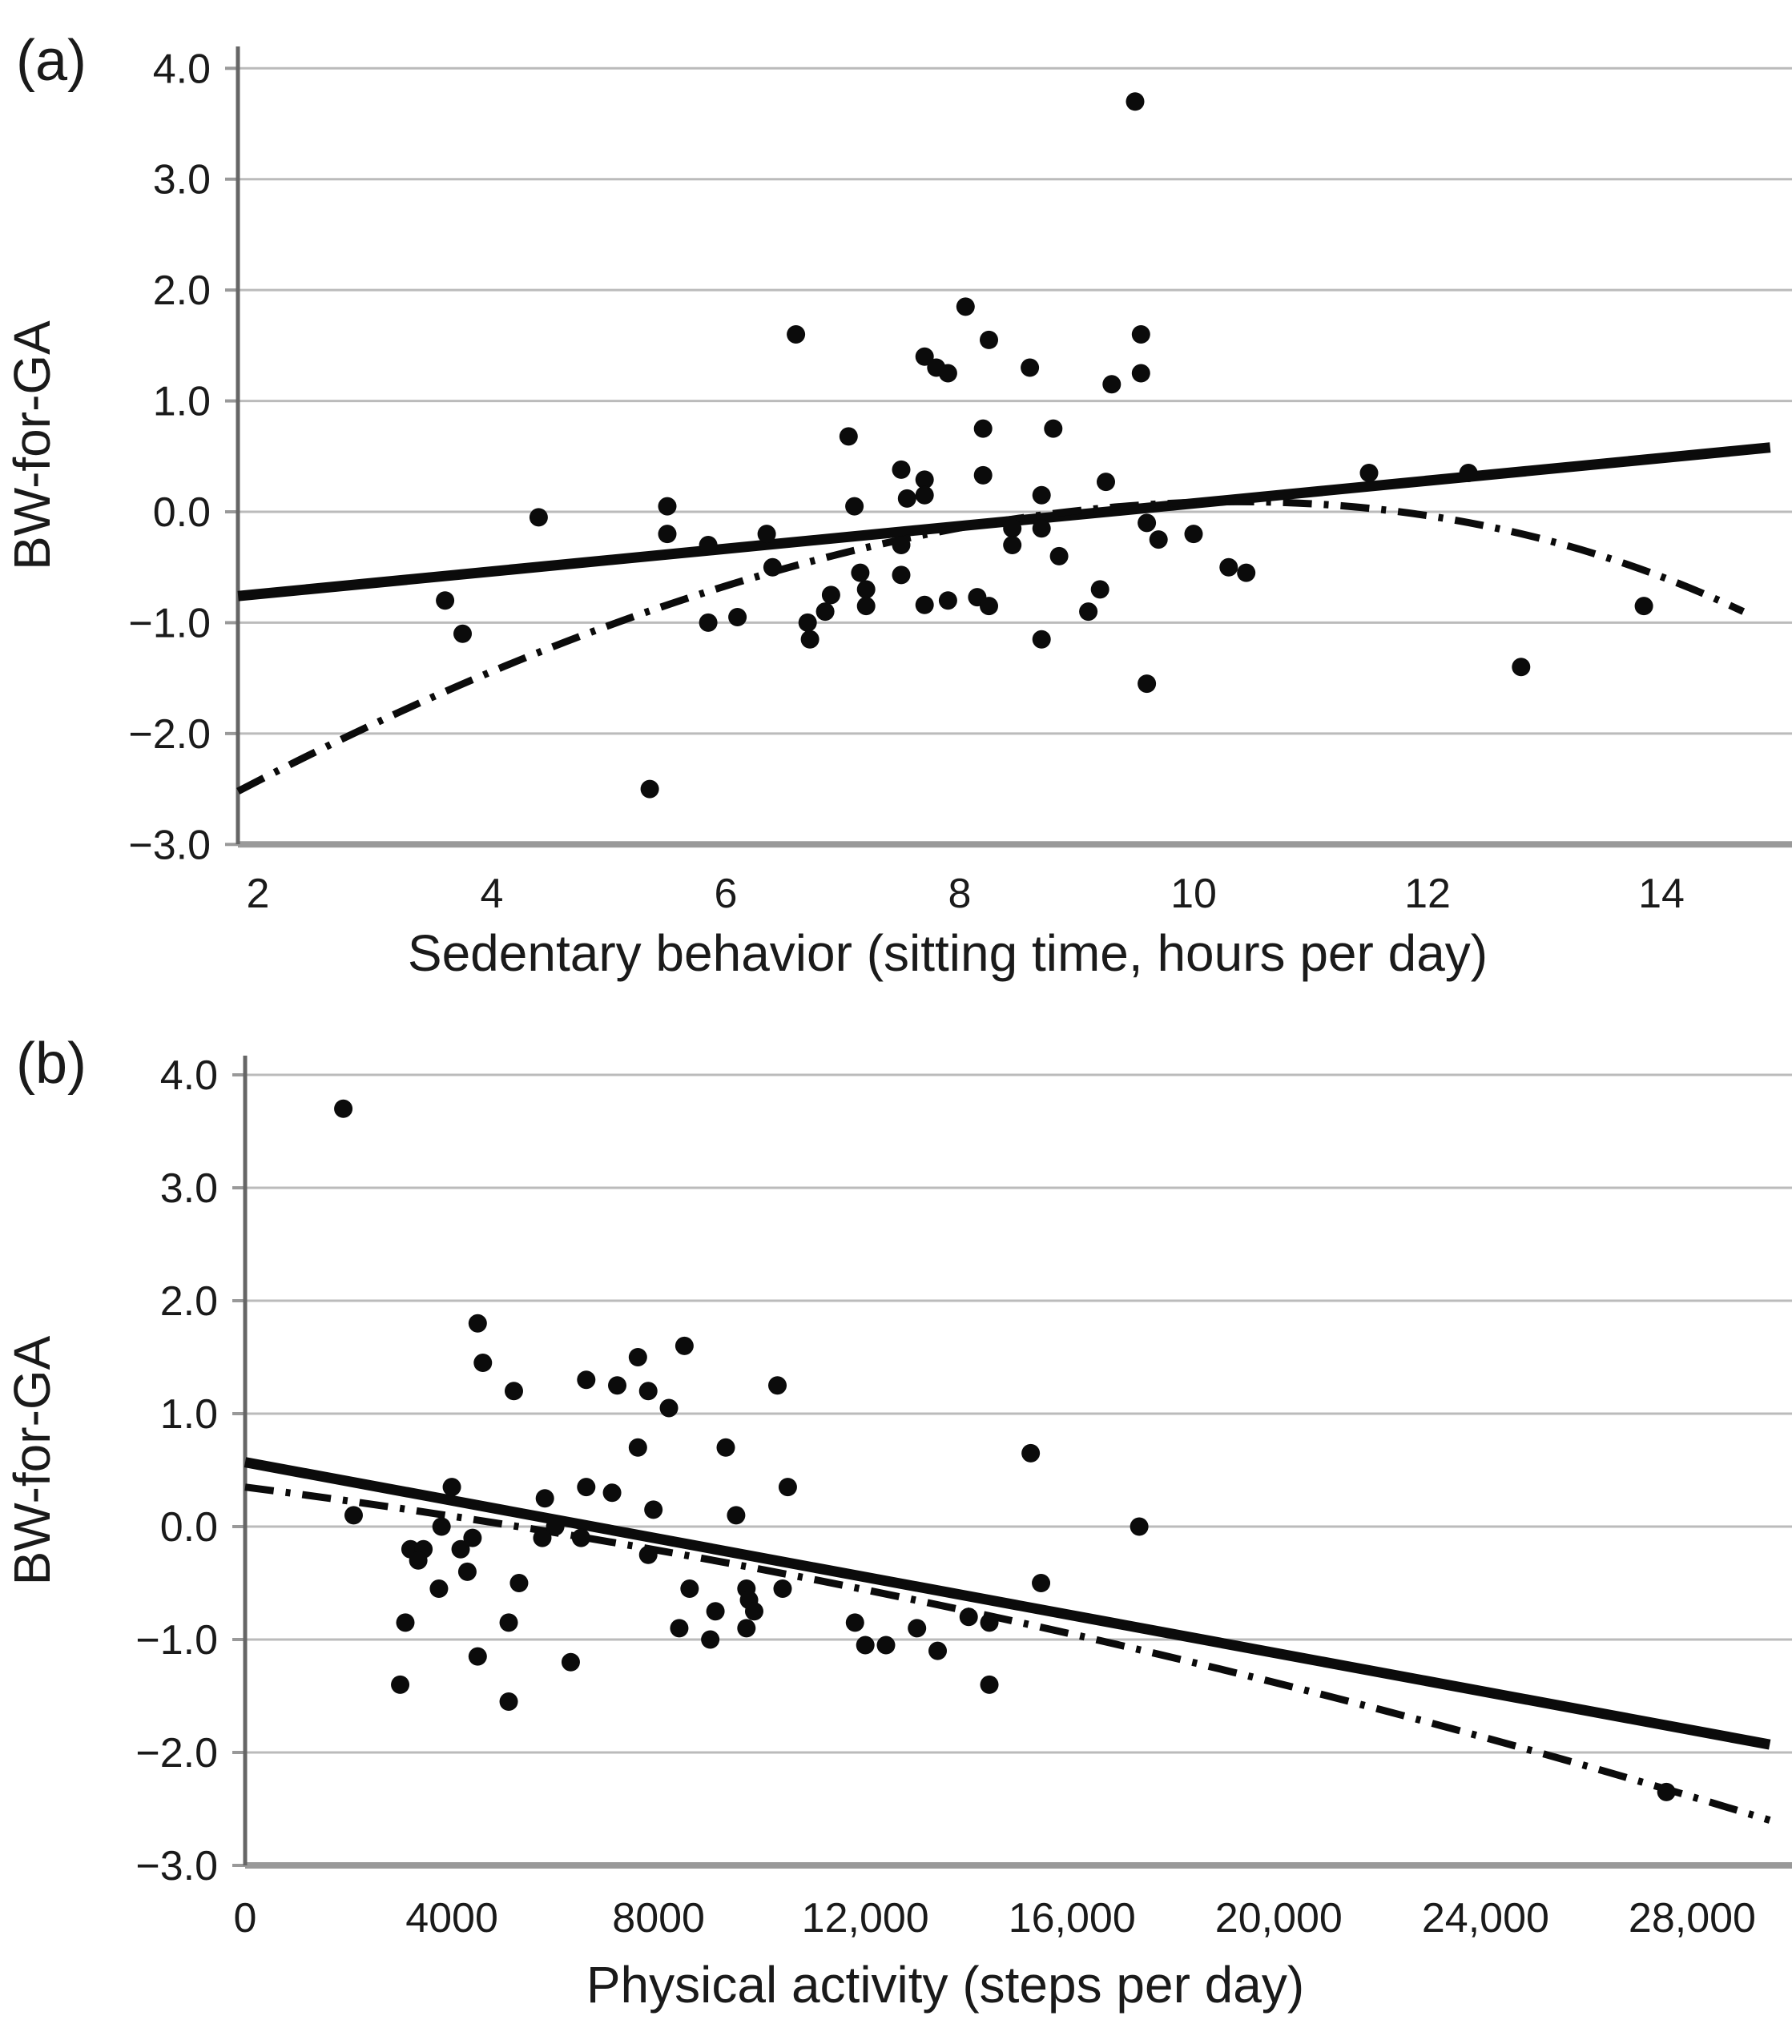 The image size is (1792, 2044). Describe the element at coordinates (945, 1985) in the screenshot. I see `x-axis-title: Physical activity (steps per day)` at that location.